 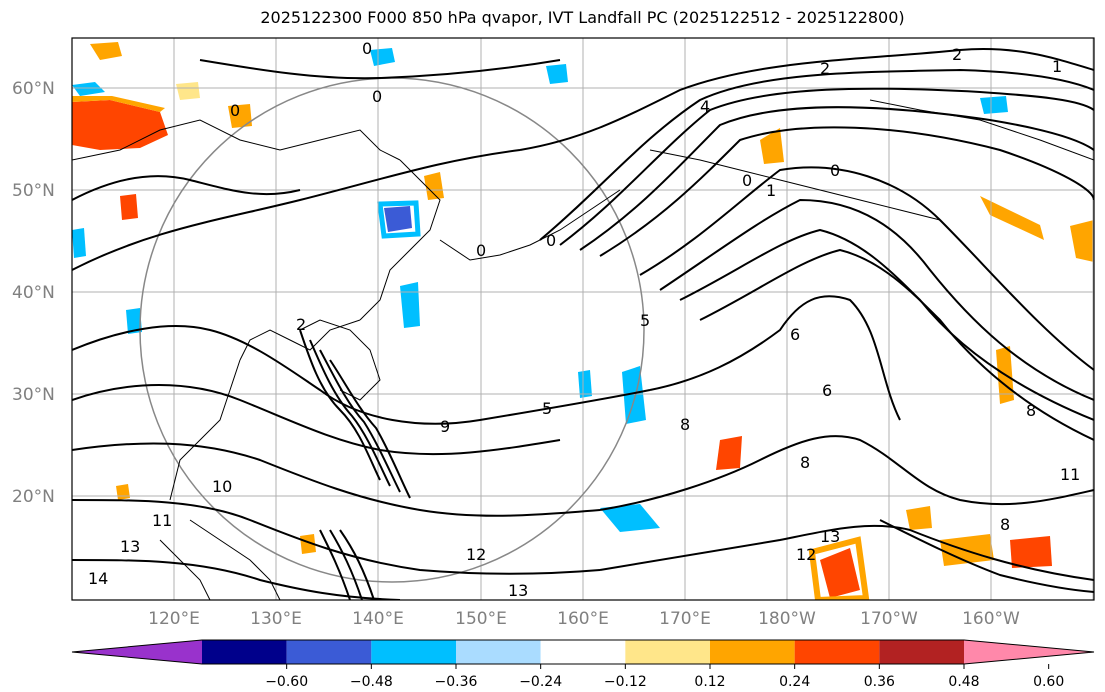 What do you see at coordinates (991, 619) in the screenshot?
I see `lon-tick-label: 160°W` at bounding box center [991, 619].